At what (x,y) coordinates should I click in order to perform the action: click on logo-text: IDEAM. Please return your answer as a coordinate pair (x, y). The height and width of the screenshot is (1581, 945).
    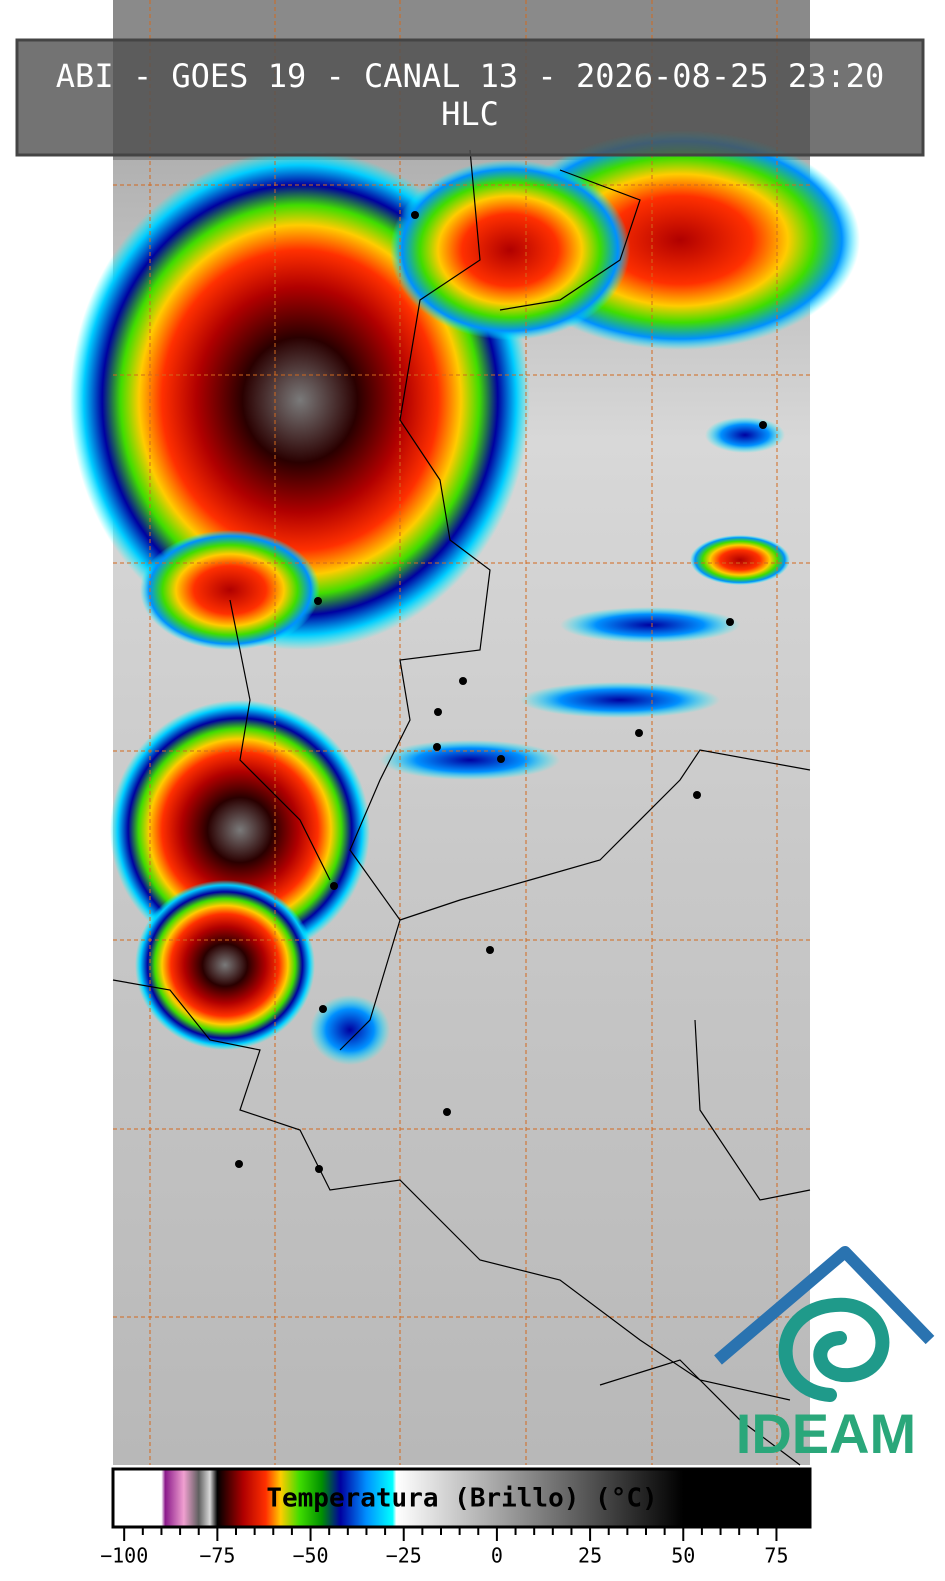
    Looking at the image, I should click on (826, 1433).